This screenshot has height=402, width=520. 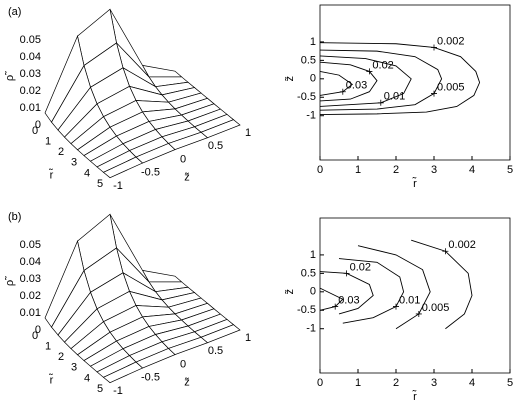 I want to click on surface-patch, so click(x=123, y=167).